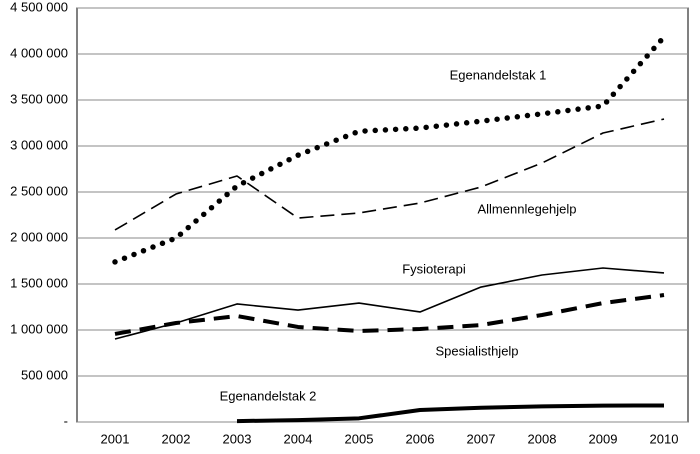  I want to click on y-tick-label: -, so click(66, 420).